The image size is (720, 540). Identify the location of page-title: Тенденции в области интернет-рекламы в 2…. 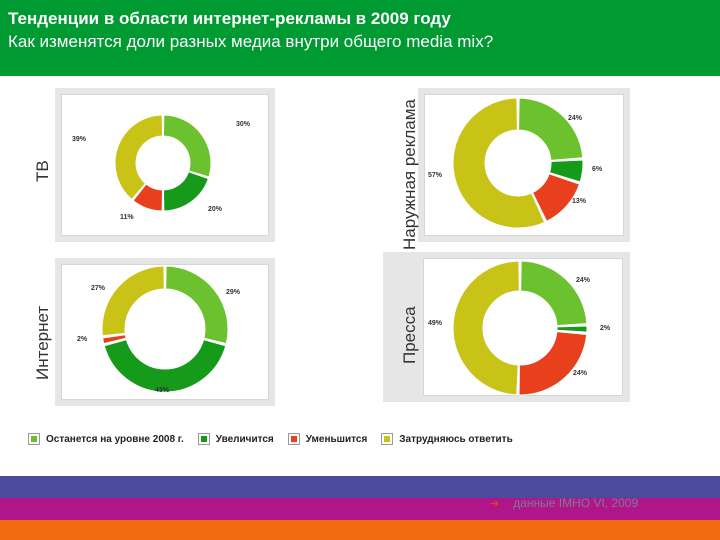
(229, 18).